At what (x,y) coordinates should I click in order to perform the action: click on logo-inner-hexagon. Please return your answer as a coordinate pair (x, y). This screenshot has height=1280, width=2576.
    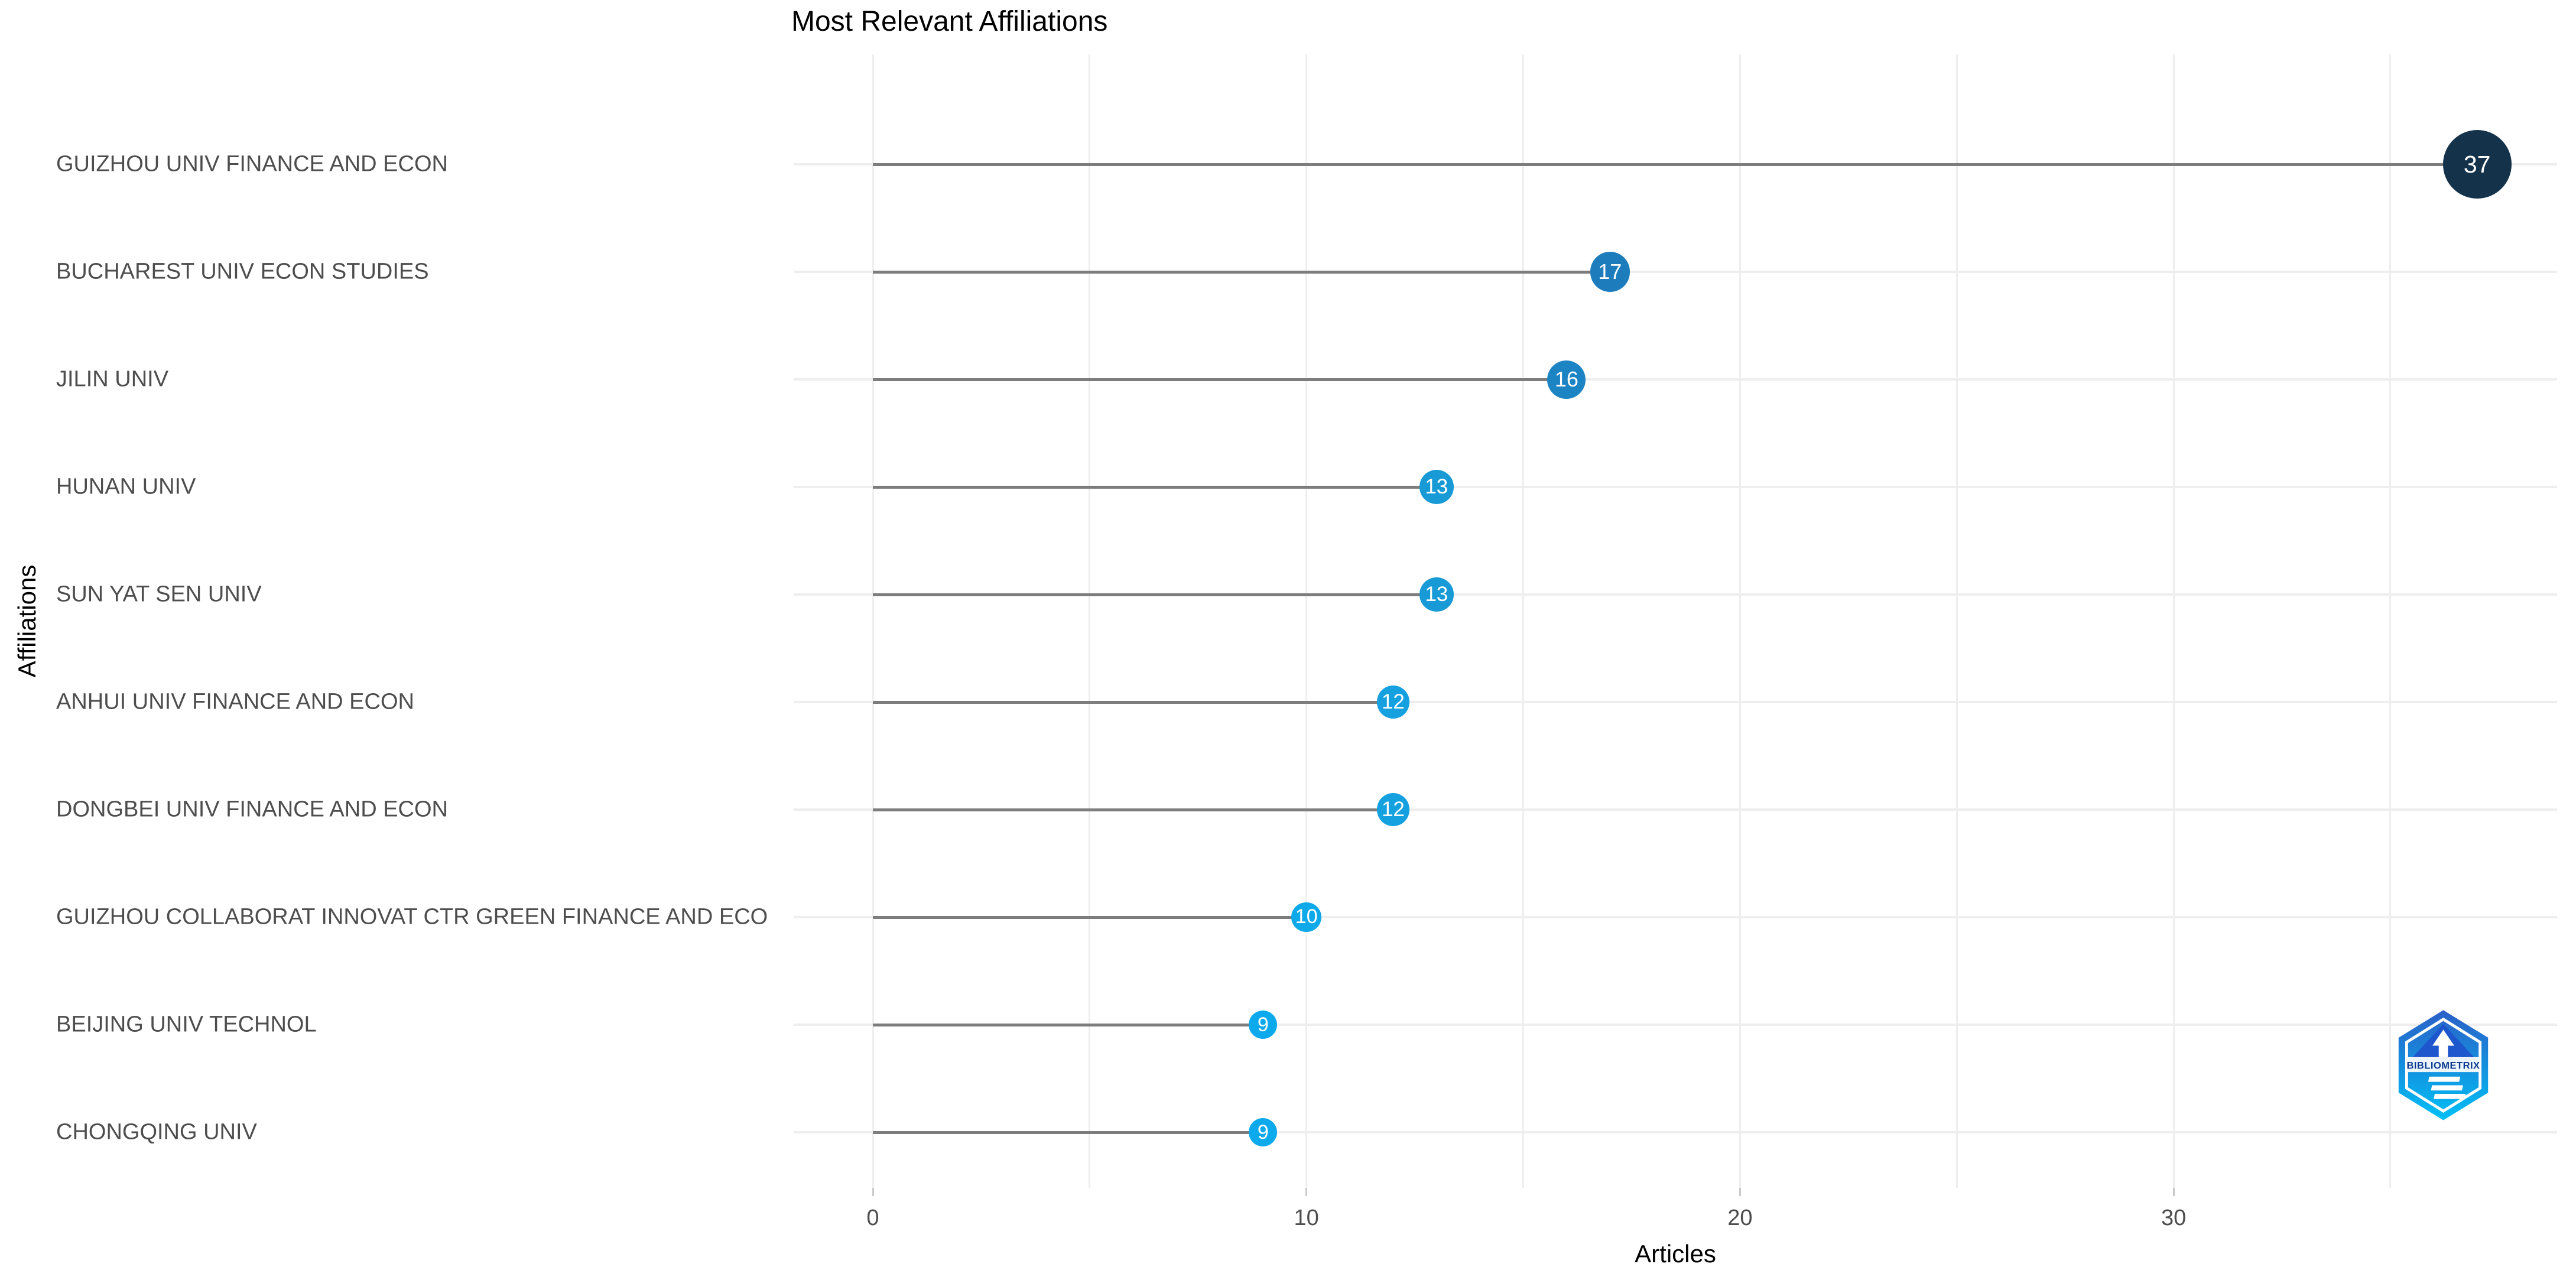
    Looking at the image, I should click on (2443, 1065).